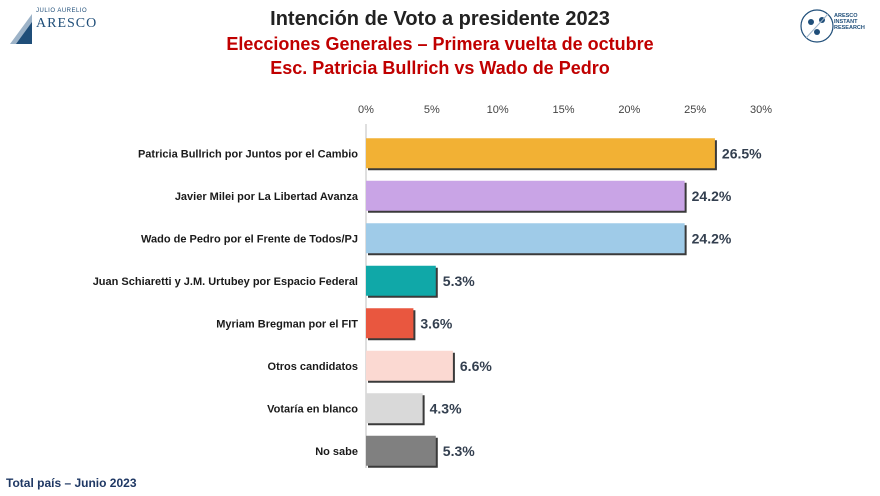 The image size is (880, 496). What do you see at coordinates (366, 110) in the screenshot?
I see `x-tick-label: 0%` at bounding box center [366, 110].